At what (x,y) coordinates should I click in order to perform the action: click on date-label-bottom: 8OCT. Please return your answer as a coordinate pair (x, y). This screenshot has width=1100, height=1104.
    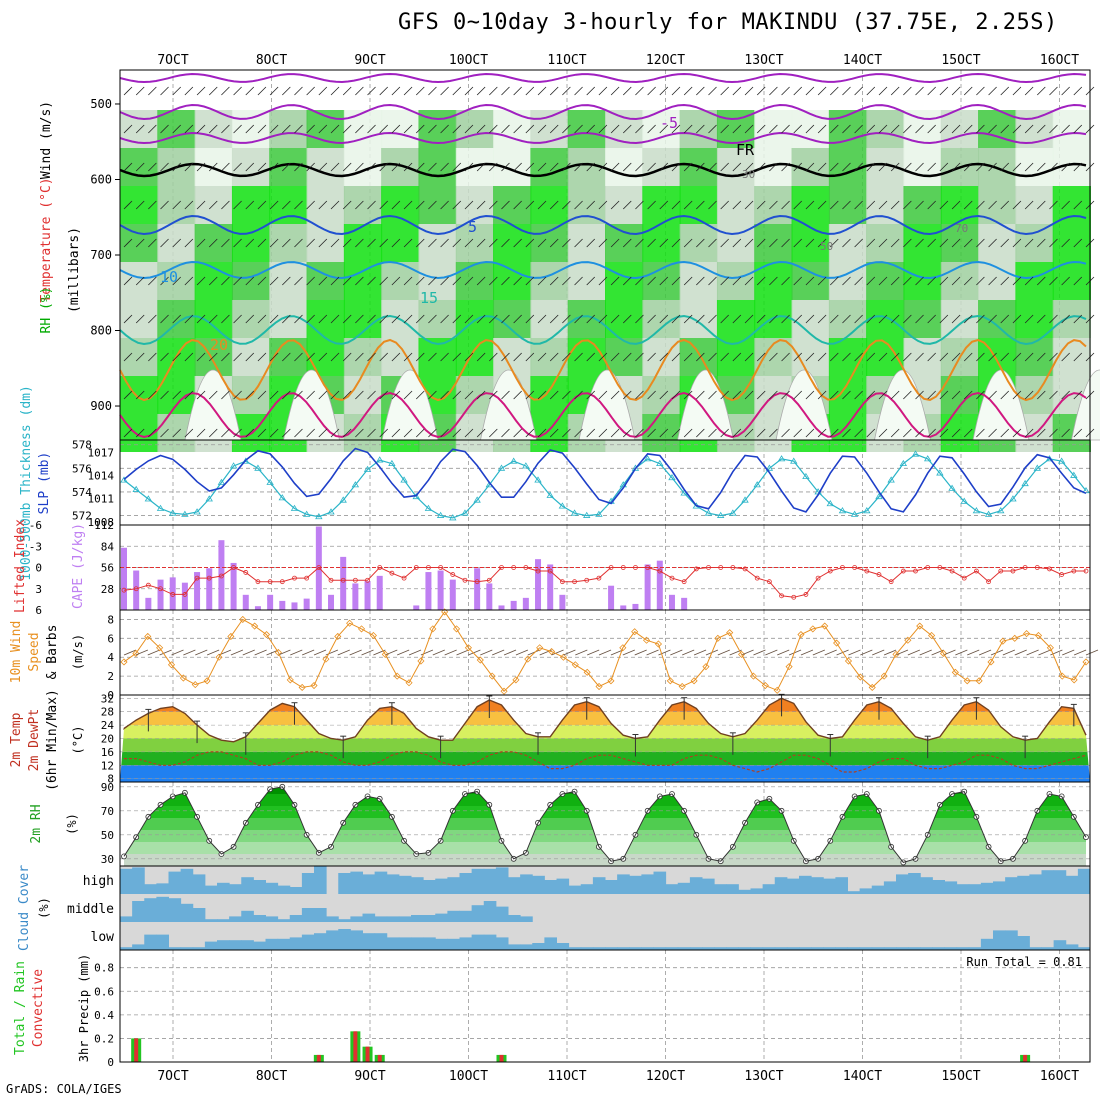
    Looking at the image, I should click on (271, 1076).